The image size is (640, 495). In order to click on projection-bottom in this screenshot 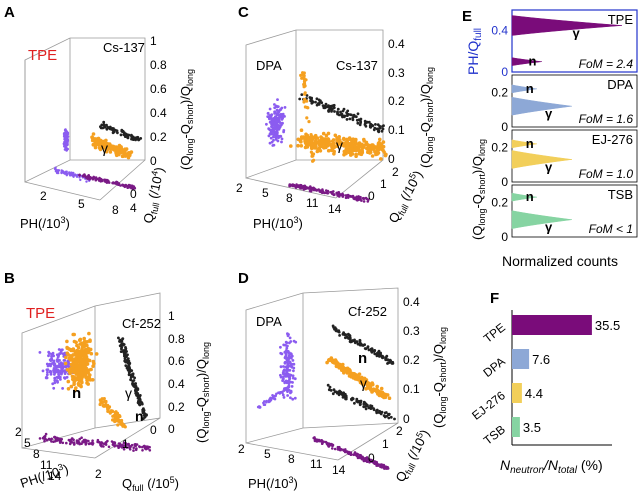, I will do `click(107, 182)`.